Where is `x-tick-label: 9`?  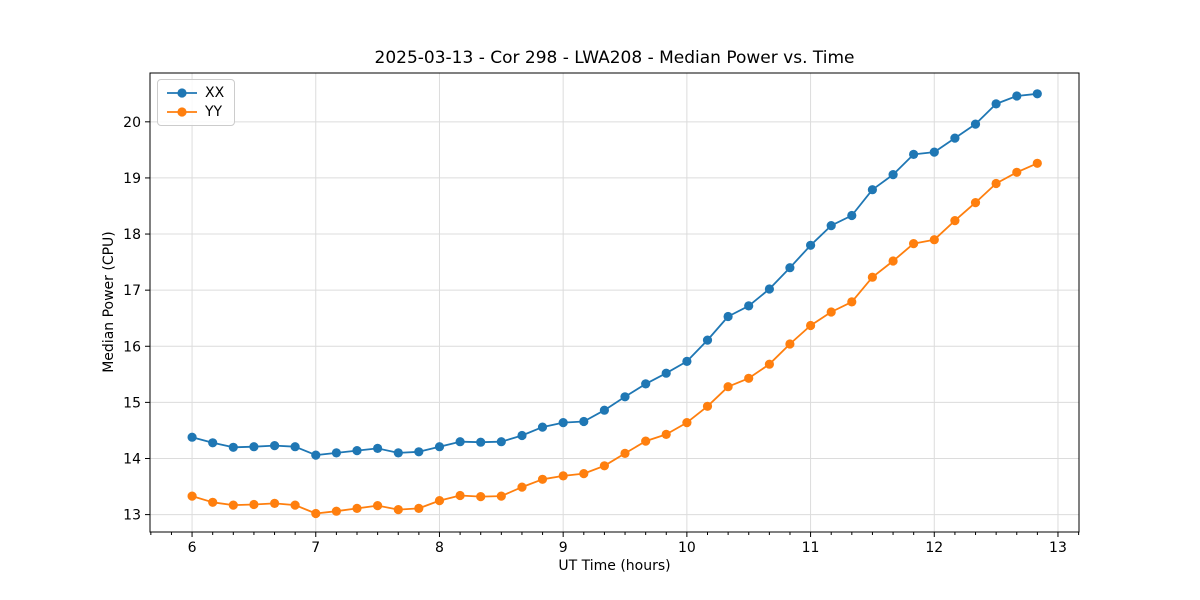 x-tick-label: 9 is located at coordinates (563, 548).